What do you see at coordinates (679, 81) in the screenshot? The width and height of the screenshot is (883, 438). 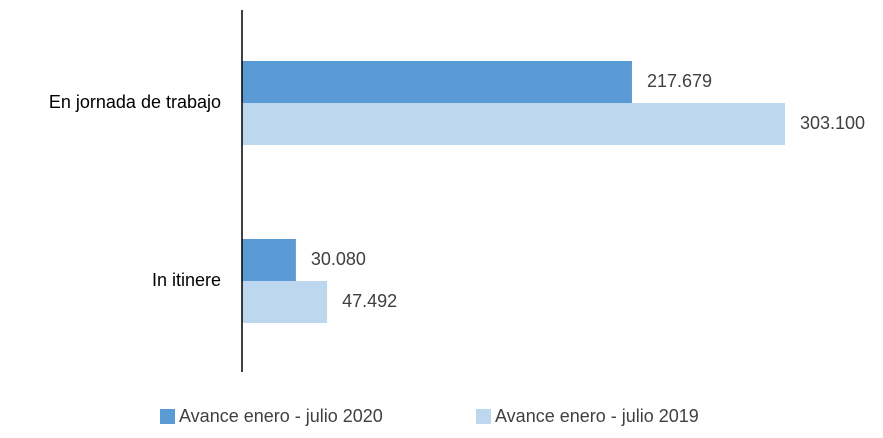 I see `data-label: 217.679` at bounding box center [679, 81].